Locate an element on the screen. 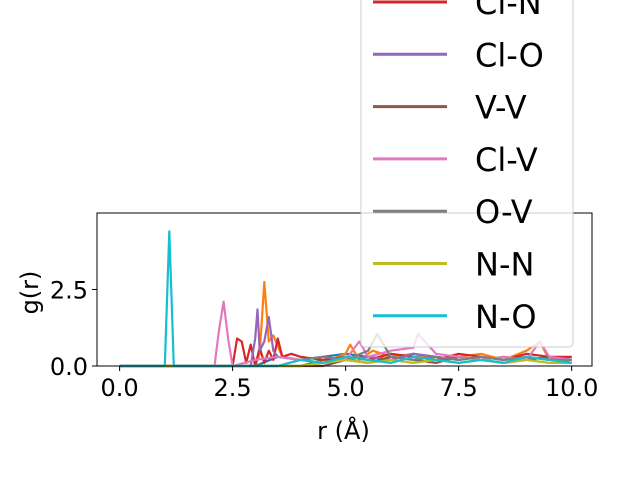 The height and width of the screenshot is (480, 640). x-axis-label: r (Å) is located at coordinates (343, 430).